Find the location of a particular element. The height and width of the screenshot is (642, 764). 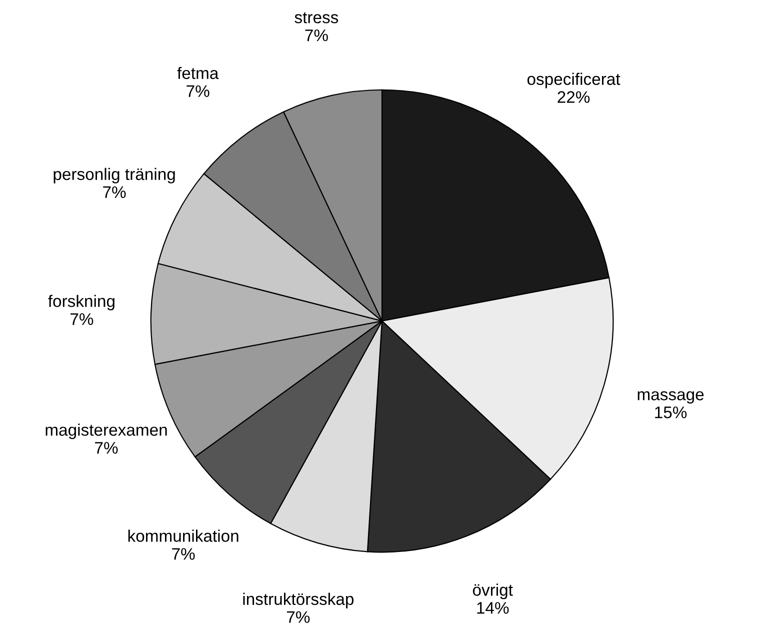

slice-label: forskning is located at coordinates (81, 302).